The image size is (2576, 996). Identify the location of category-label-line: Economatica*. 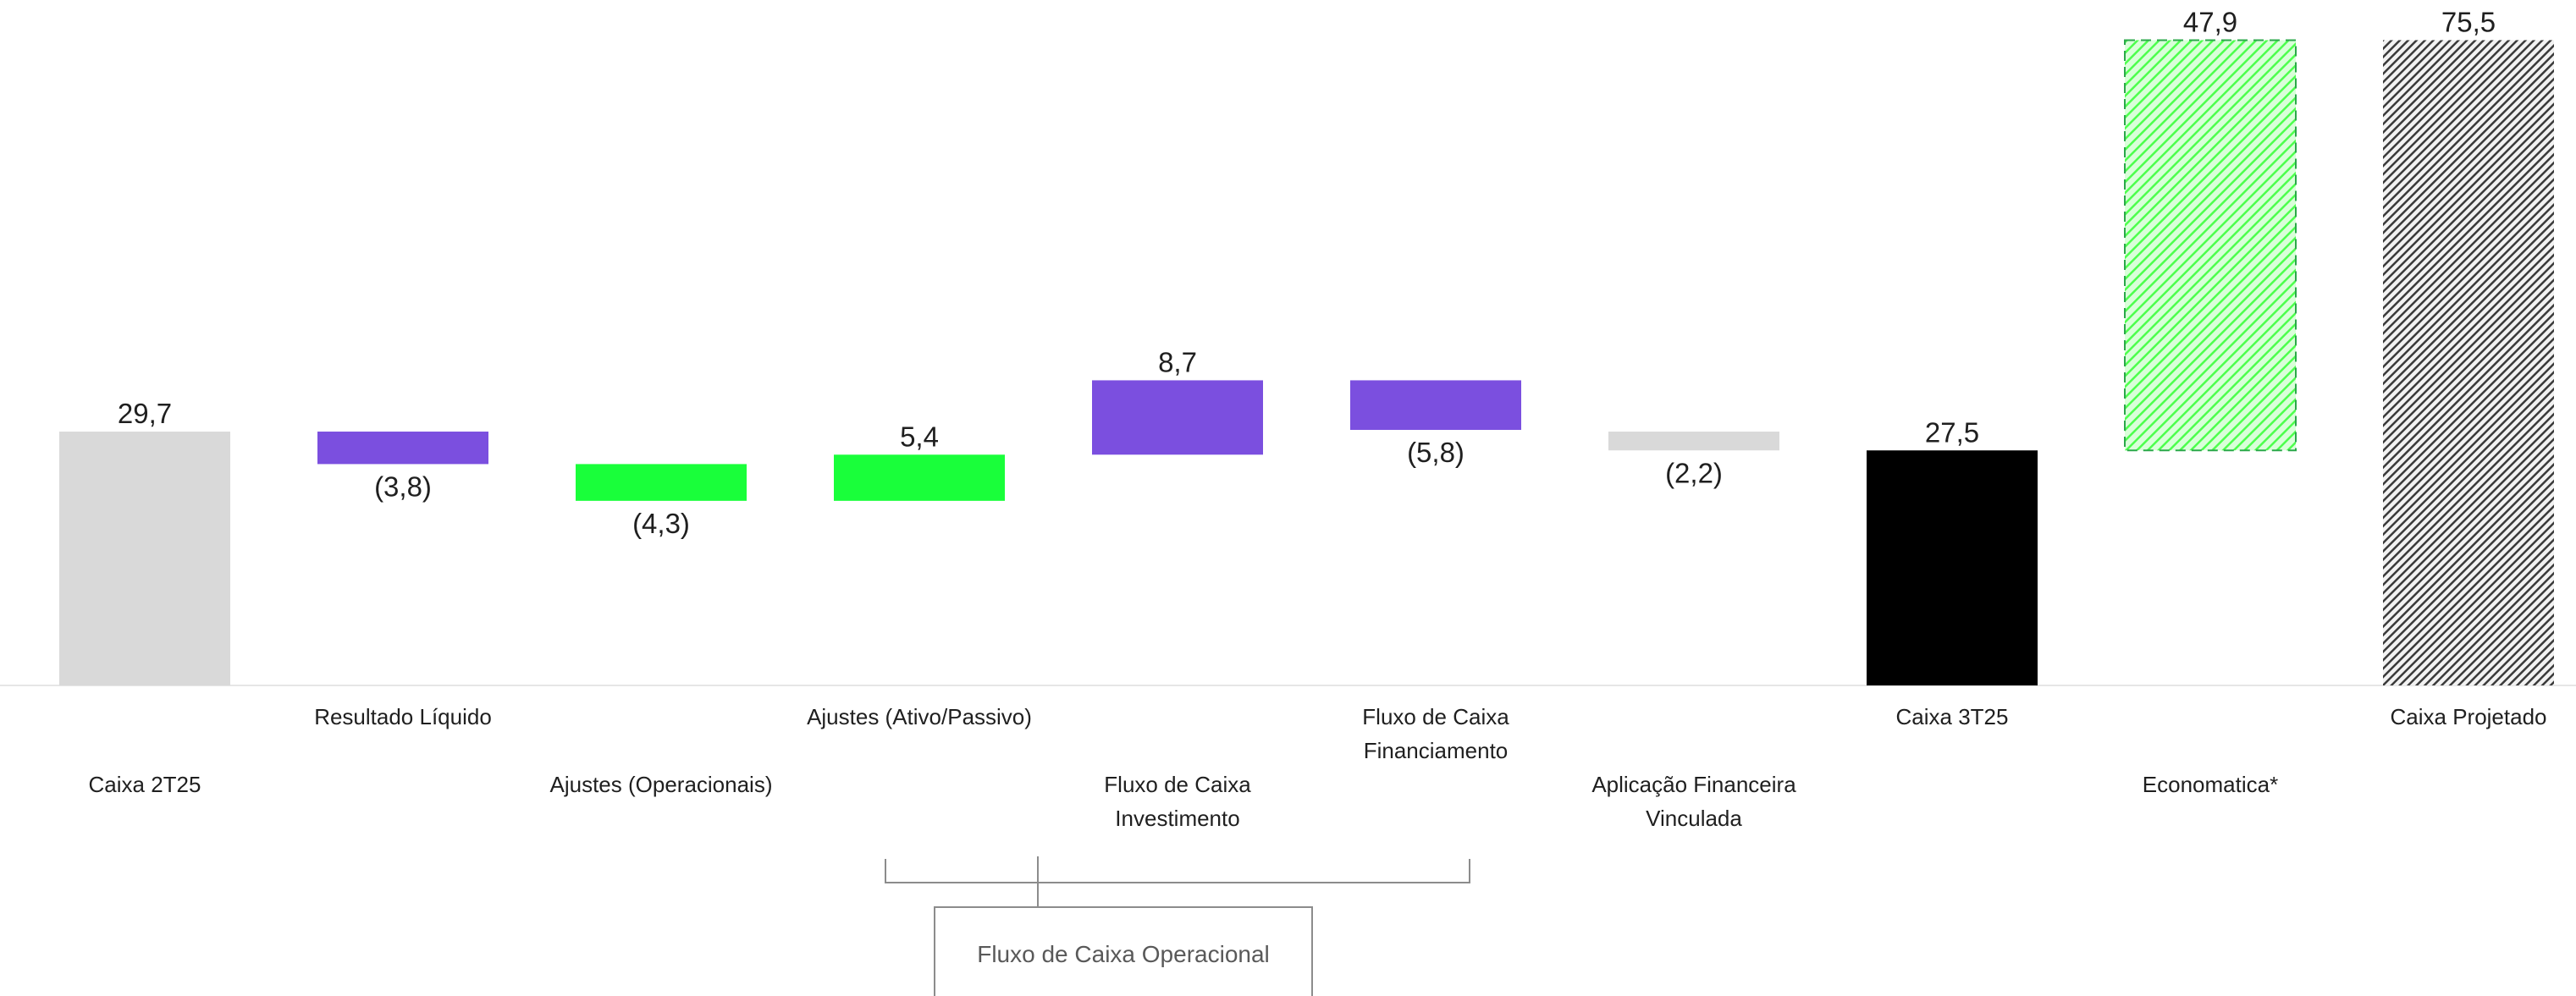
(2211, 785).